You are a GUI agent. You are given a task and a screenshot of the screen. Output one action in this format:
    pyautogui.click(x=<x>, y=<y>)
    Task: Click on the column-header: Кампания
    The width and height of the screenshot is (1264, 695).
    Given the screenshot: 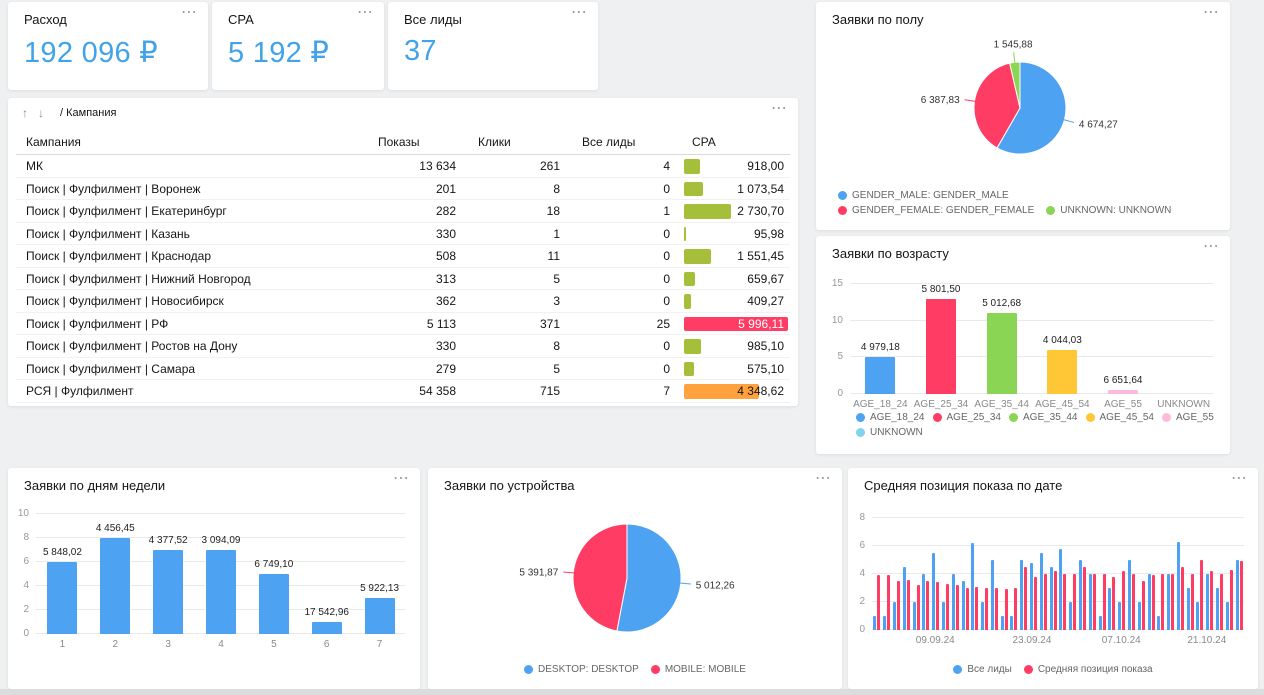 What is the action you would take?
    pyautogui.click(x=53, y=142)
    